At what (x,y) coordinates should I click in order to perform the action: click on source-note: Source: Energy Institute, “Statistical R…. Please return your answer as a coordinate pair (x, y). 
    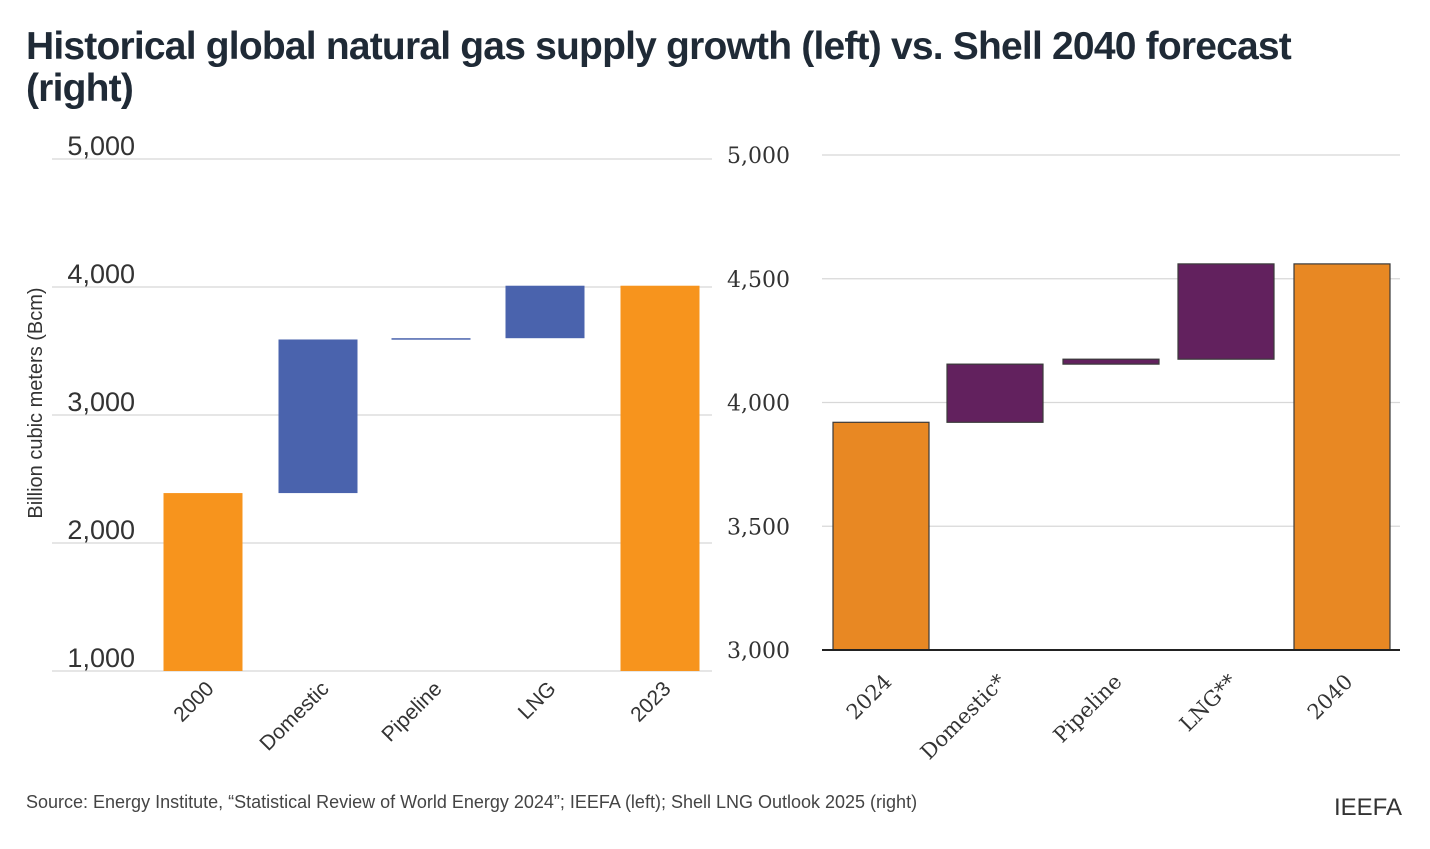
    Looking at the image, I should click on (472, 802).